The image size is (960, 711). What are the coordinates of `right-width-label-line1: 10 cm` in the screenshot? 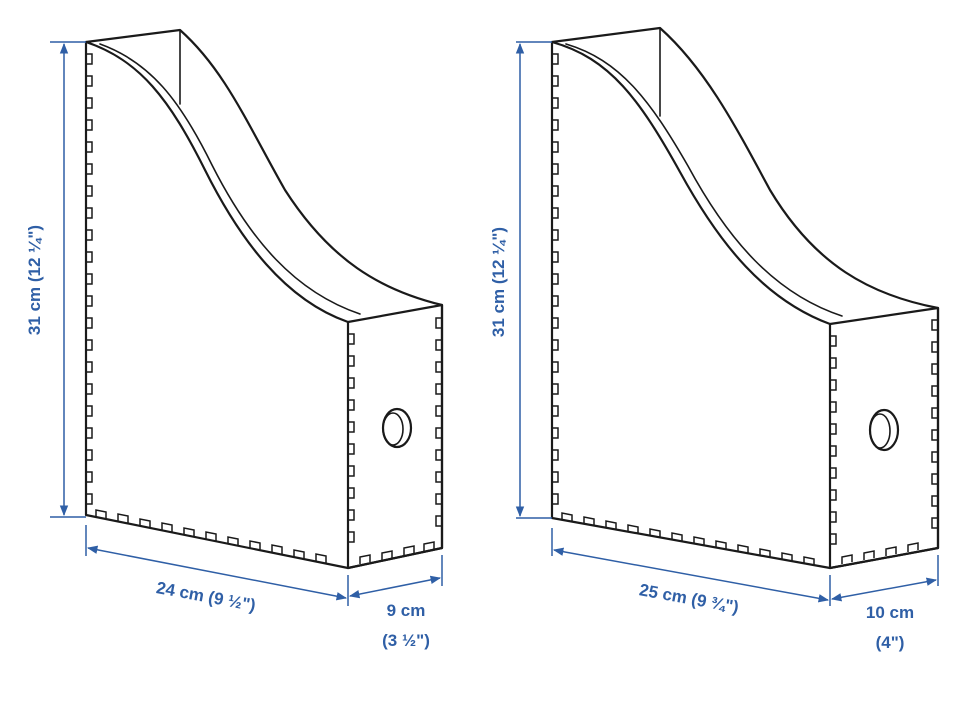 It's located at (890, 612).